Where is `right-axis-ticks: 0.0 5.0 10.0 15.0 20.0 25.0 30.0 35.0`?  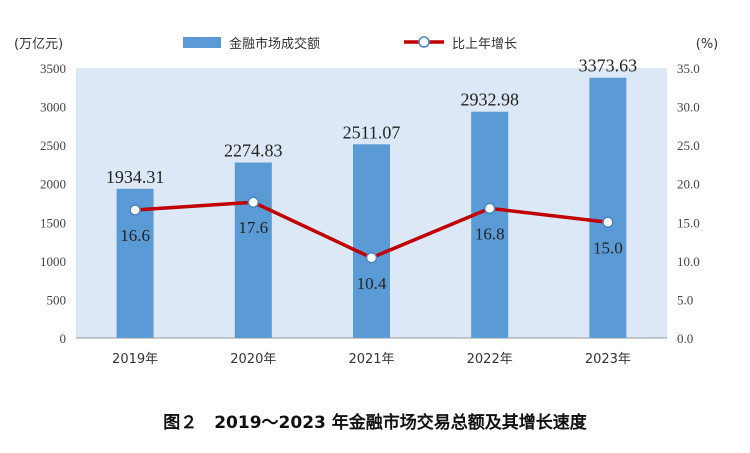 right-axis-ticks: 0.0 5.0 10.0 15.0 20.0 25.0 30.0 35.0 is located at coordinates (688, 203).